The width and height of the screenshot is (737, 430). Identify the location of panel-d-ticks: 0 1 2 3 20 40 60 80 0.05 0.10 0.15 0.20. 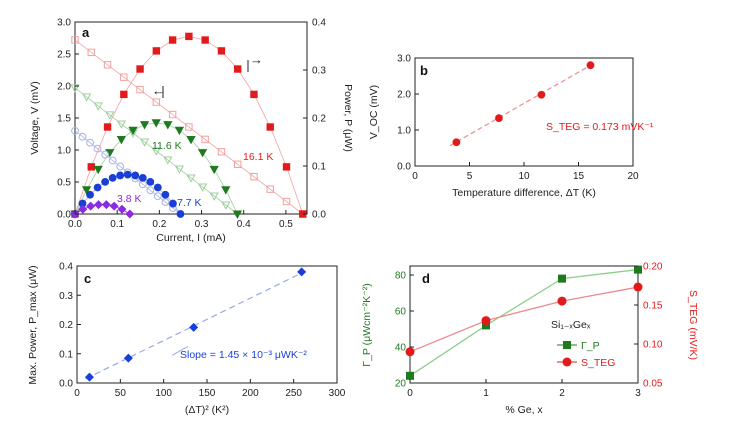
(529, 331).